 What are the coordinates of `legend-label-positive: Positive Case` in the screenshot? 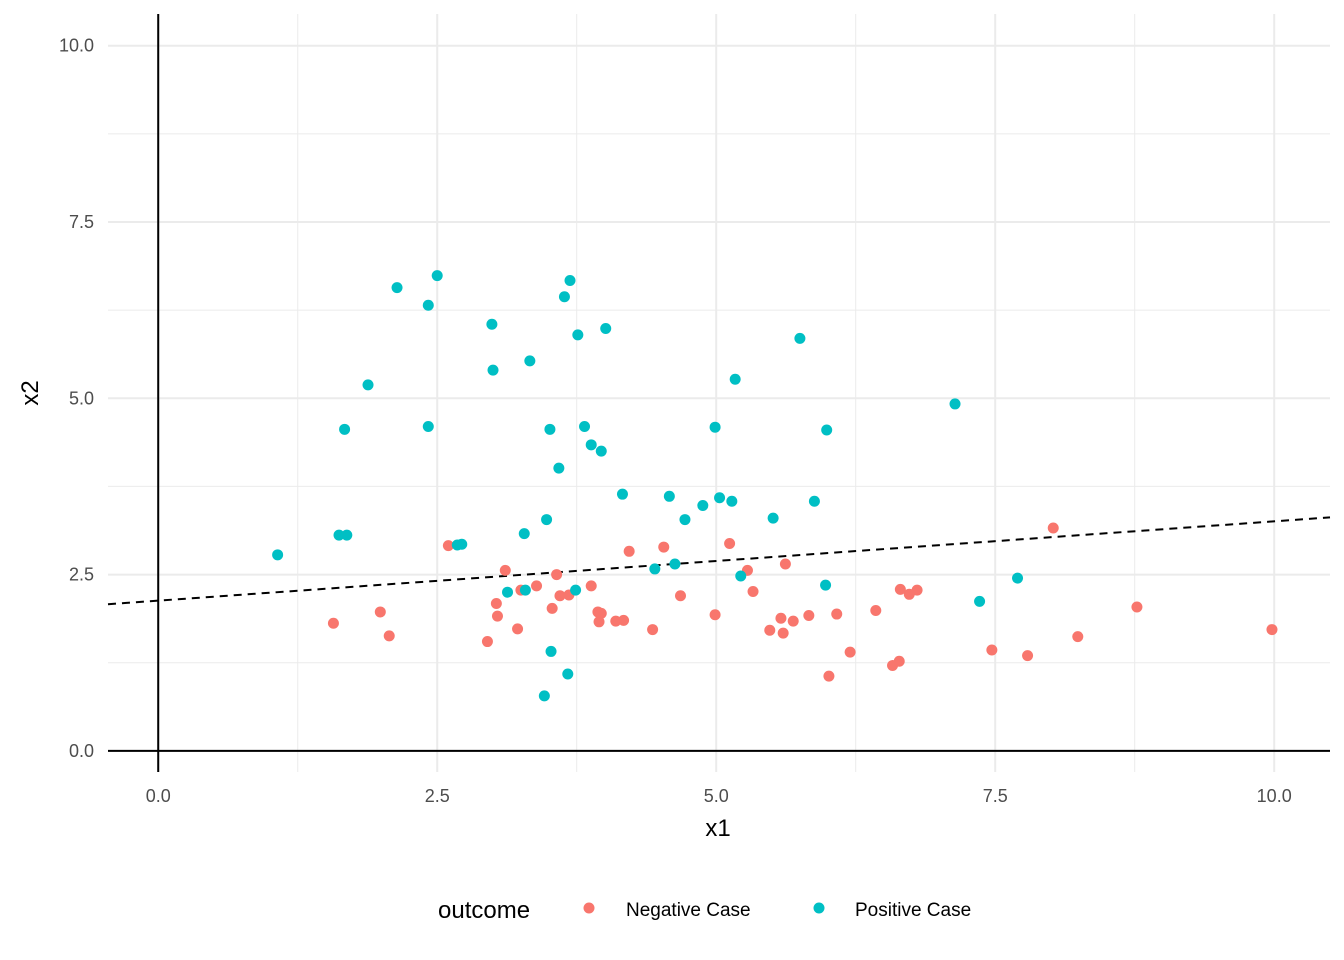 It's located at (913, 910).